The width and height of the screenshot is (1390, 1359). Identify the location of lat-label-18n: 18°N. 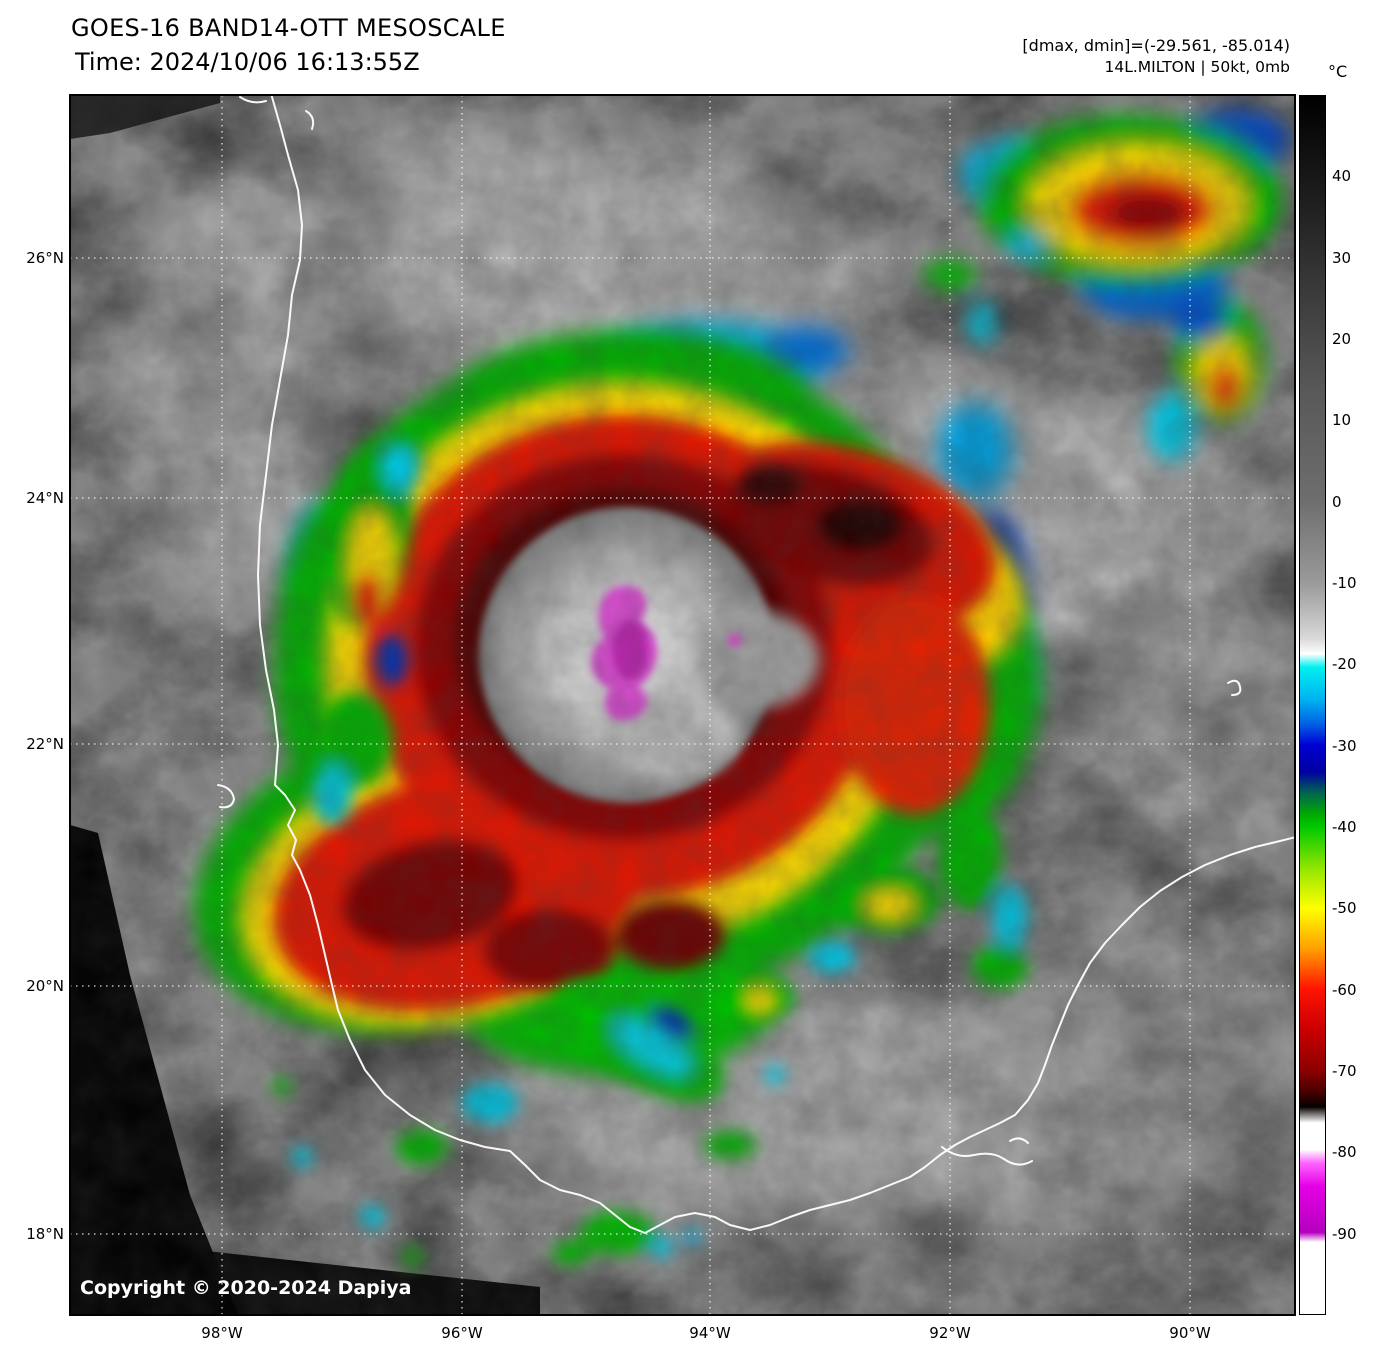
(45, 1234).